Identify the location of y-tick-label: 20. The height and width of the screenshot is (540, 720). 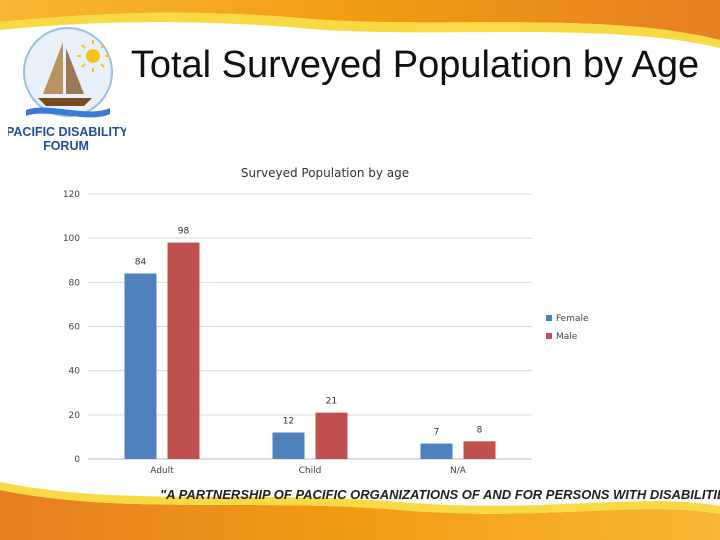
(75, 416).